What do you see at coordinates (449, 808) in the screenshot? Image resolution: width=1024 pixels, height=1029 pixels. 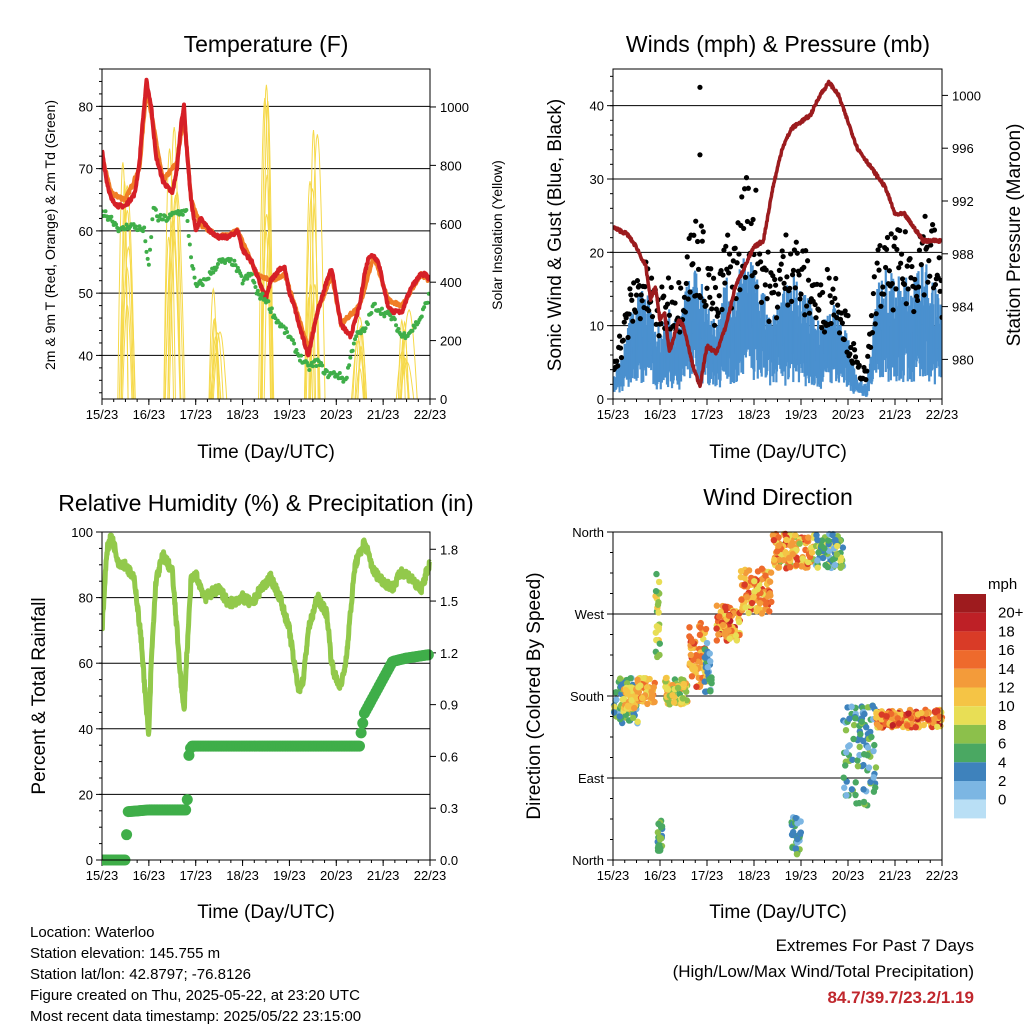 I see `y-right-tick-label: 0.3` at bounding box center [449, 808].